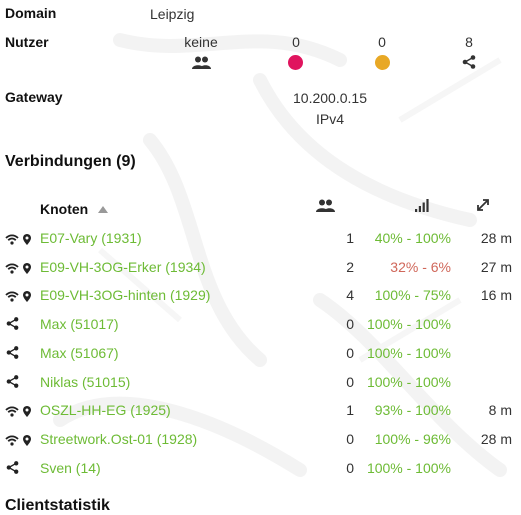  I want to click on domain-value: Leipzig, so click(172, 14).